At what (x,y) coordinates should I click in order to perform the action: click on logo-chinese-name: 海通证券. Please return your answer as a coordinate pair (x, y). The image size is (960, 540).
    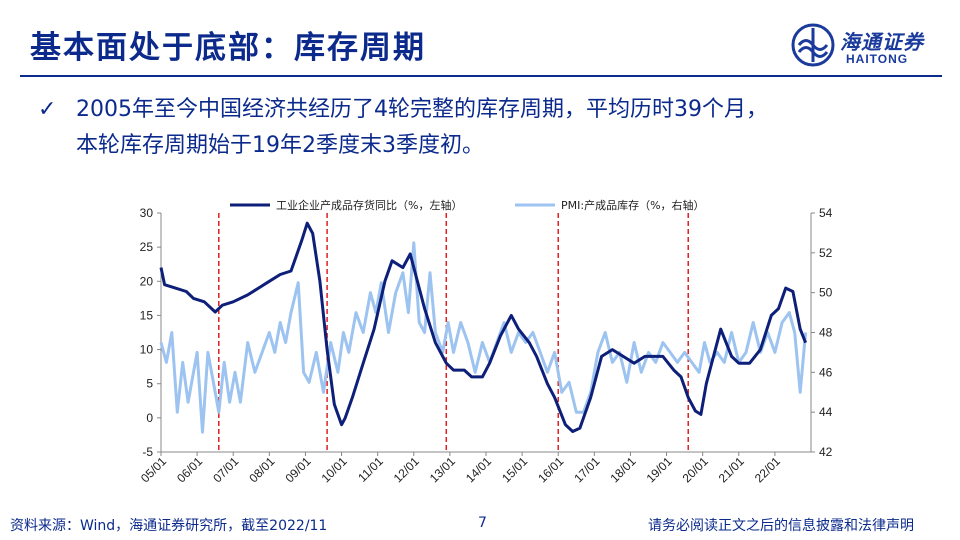
    Looking at the image, I should click on (882, 42).